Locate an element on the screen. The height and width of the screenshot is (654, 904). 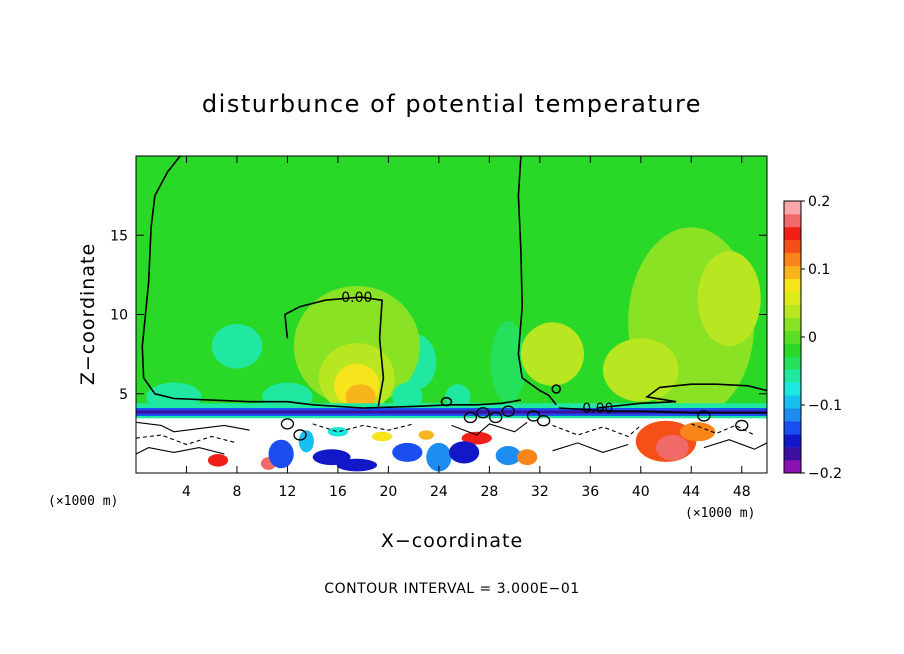
contour-label-0: 0.00 is located at coordinates (356, 298).